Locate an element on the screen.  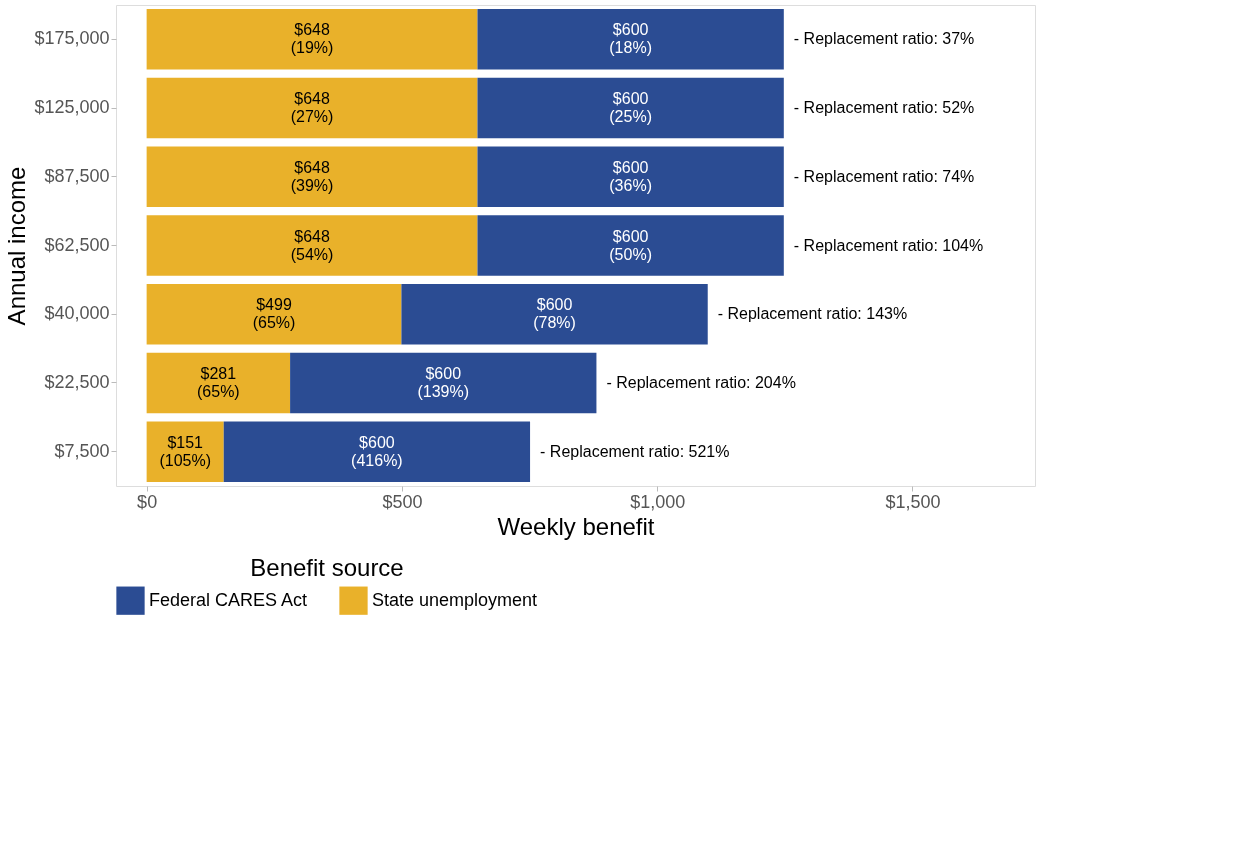
annotation: - Replacement ratio: 143% is located at coordinates (812, 314).